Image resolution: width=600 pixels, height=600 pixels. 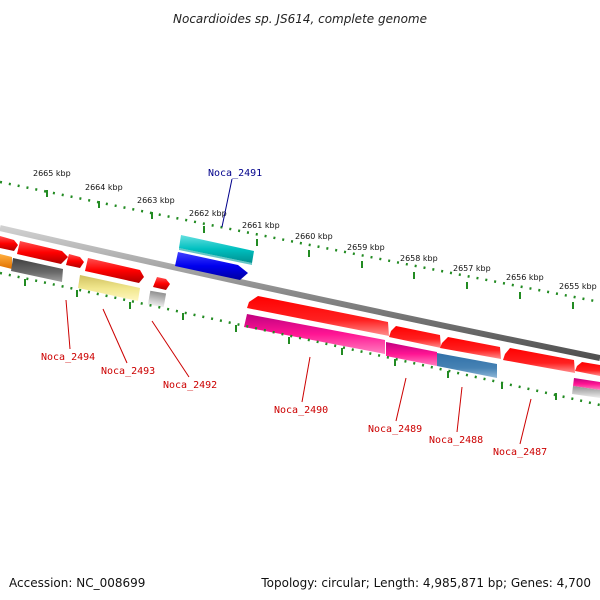 What do you see at coordinates (77, 583) in the screenshot?
I see `accession-text: Accession: NC_008699` at bounding box center [77, 583].